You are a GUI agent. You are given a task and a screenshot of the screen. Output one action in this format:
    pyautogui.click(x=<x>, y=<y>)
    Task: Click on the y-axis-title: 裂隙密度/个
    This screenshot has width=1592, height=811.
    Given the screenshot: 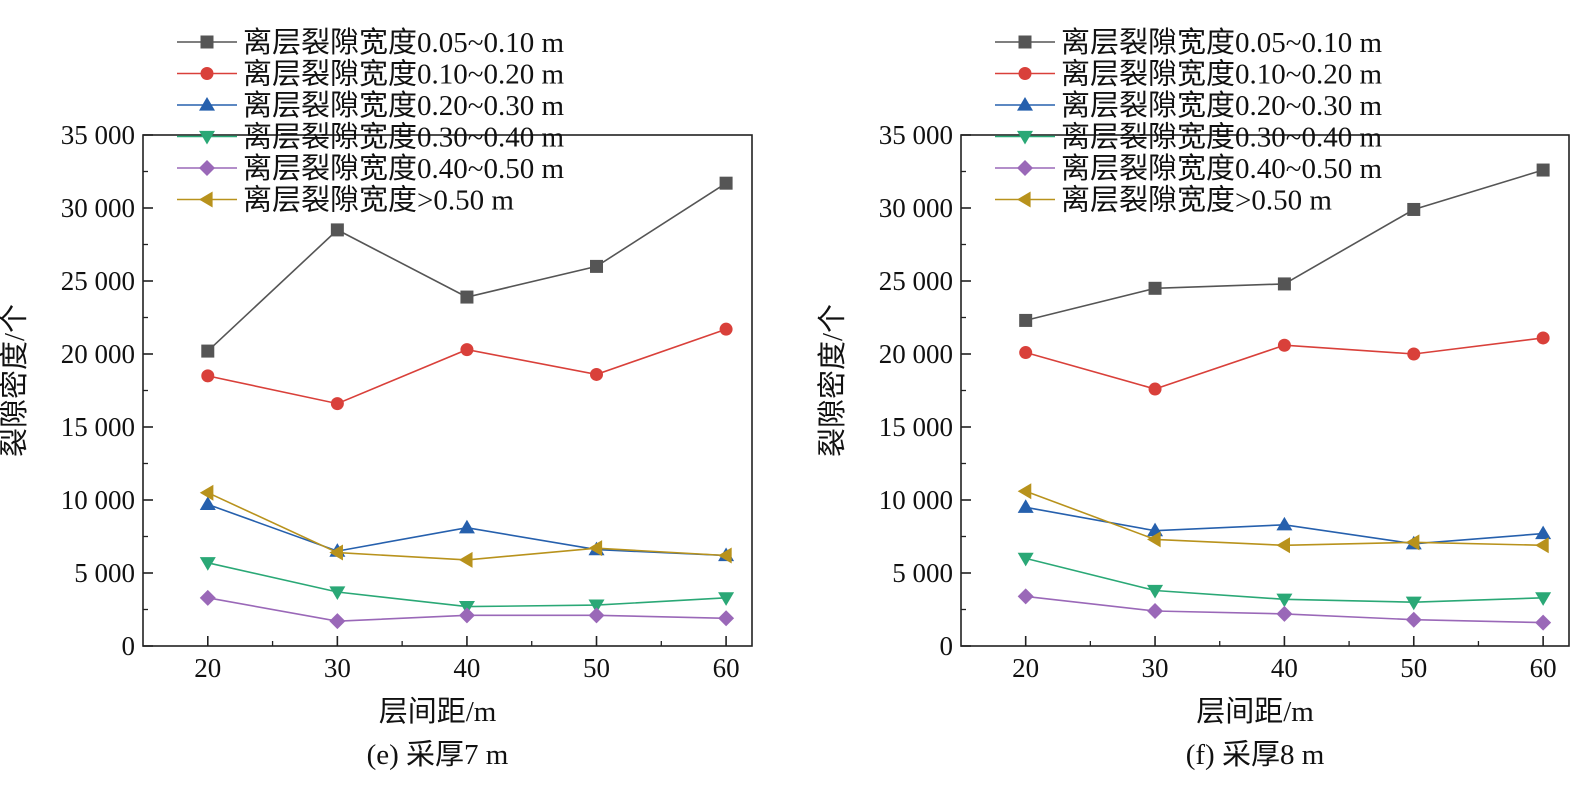 What is the action you would take?
    pyautogui.click(x=15, y=380)
    